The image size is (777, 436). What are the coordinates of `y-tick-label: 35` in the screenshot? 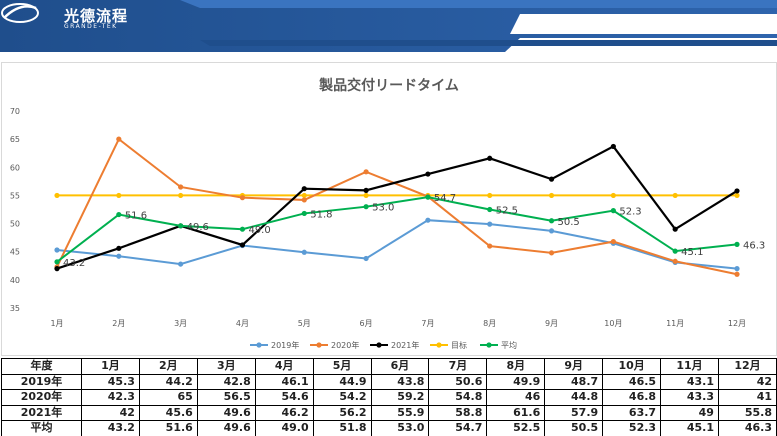 It's located at (15, 308).